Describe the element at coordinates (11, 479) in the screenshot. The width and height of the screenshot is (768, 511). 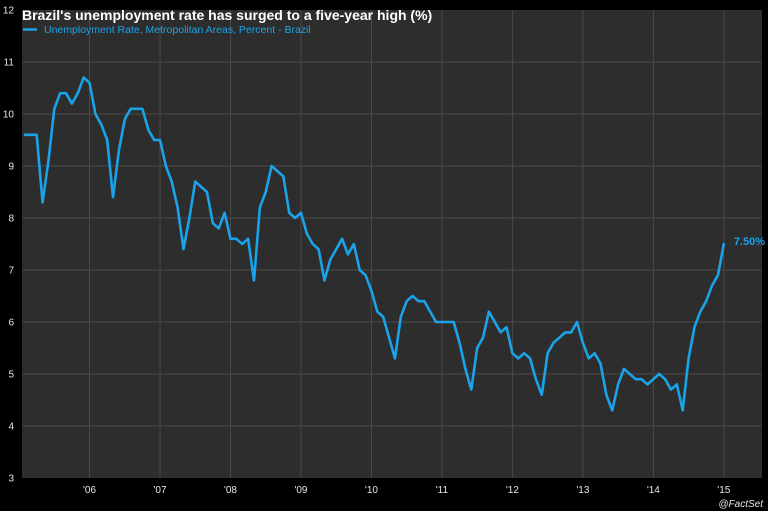
I see `y-tick-label: 3` at that location.